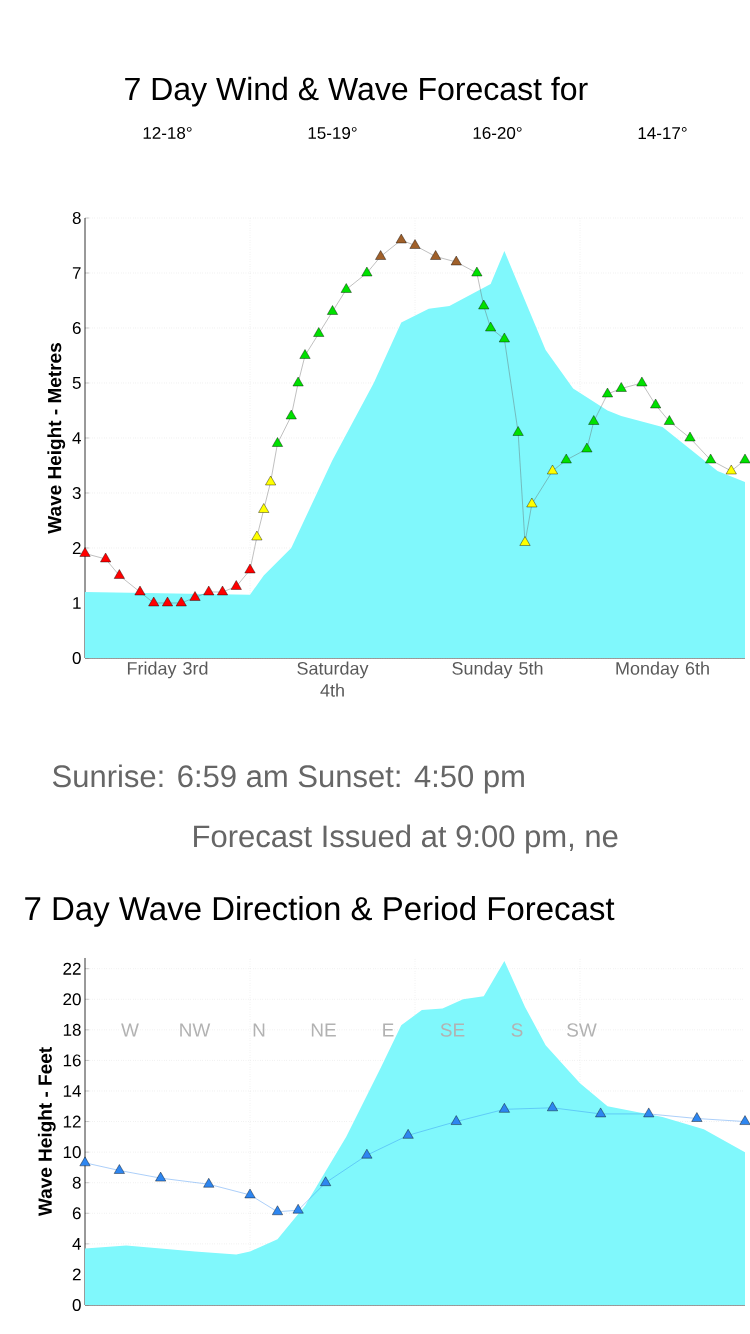 This screenshot has height=1334, width=750. I want to click on y-tick-label: 22, so click(72, 968).